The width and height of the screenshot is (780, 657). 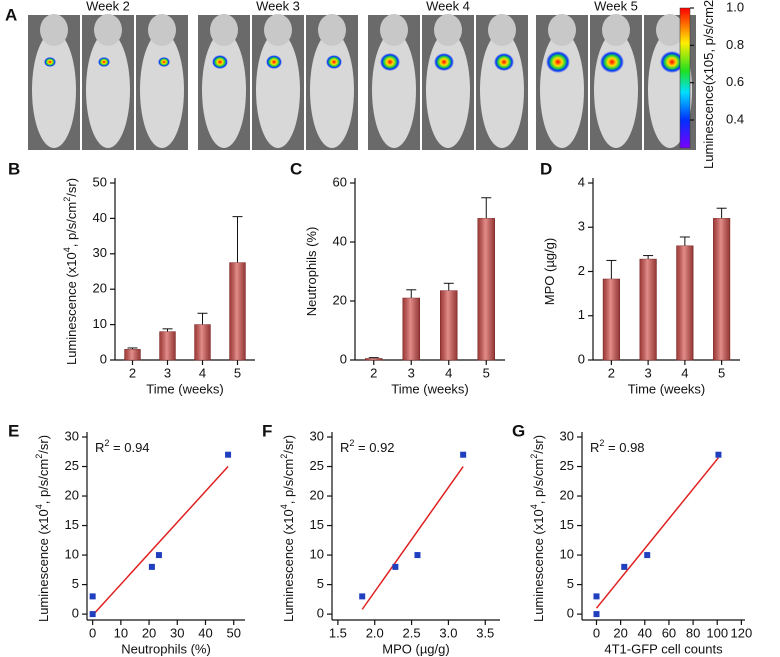 I want to click on r-squared: R2 = 0.98, so click(x=617, y=446).